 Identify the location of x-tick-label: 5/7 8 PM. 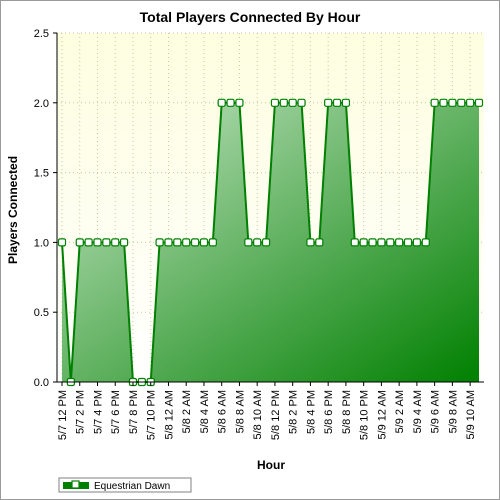
(134, 412).